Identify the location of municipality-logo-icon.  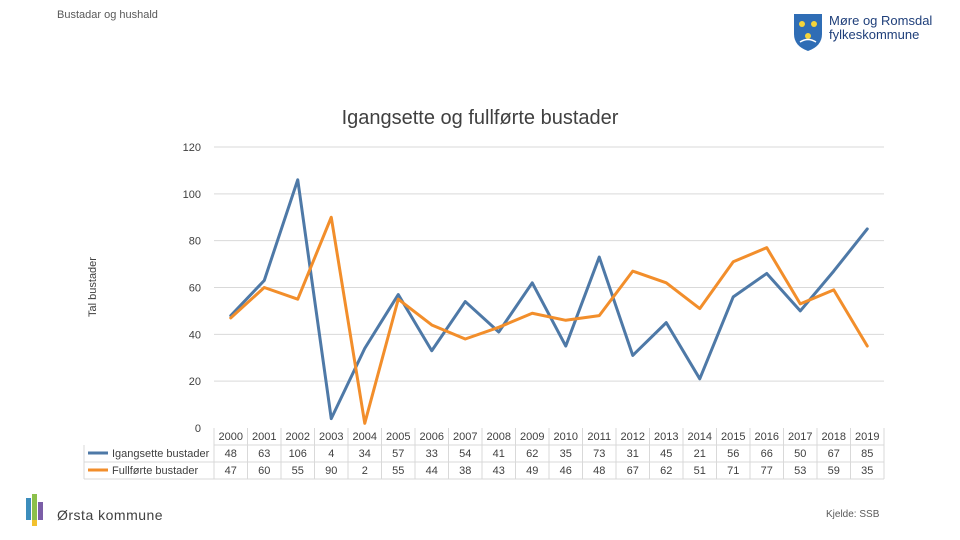
(34, 510).